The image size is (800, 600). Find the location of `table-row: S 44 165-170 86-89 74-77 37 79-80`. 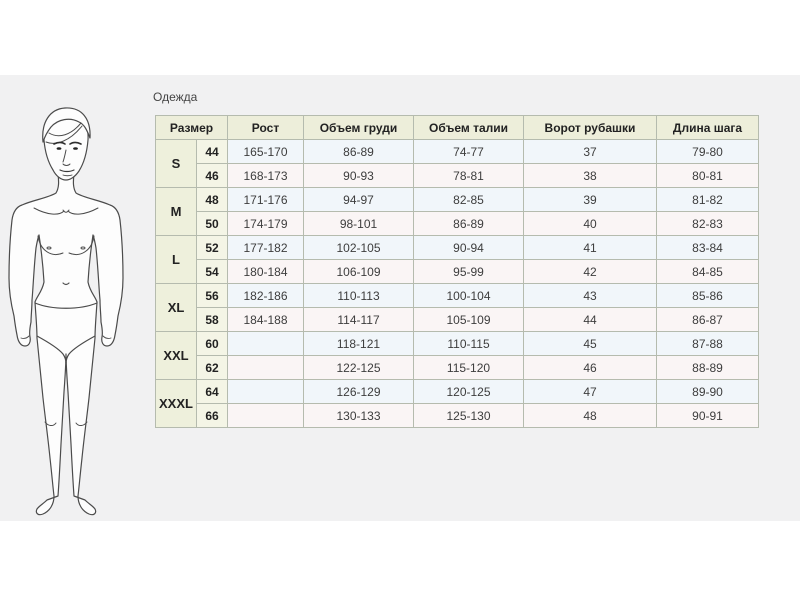

table-row: S 44 165-170 86-89 74-77 37 79-80 is located at coordinates (457, 163).